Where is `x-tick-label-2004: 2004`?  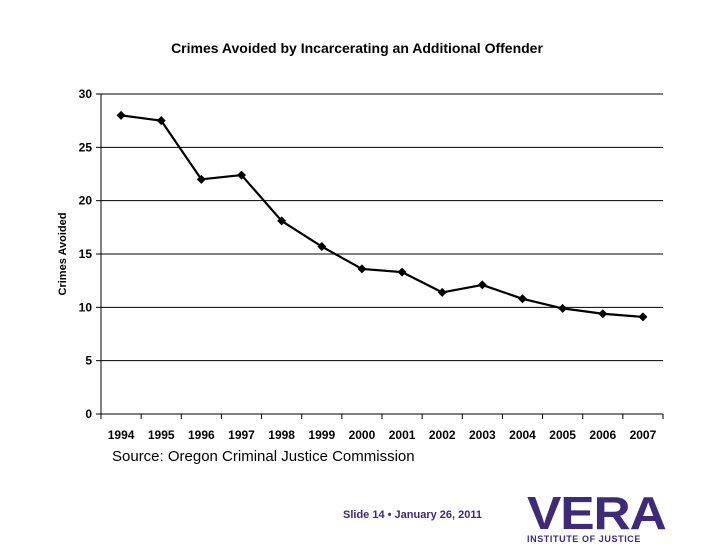 x-tick-label-2004: 2004 is located at coordinates (522, 435).